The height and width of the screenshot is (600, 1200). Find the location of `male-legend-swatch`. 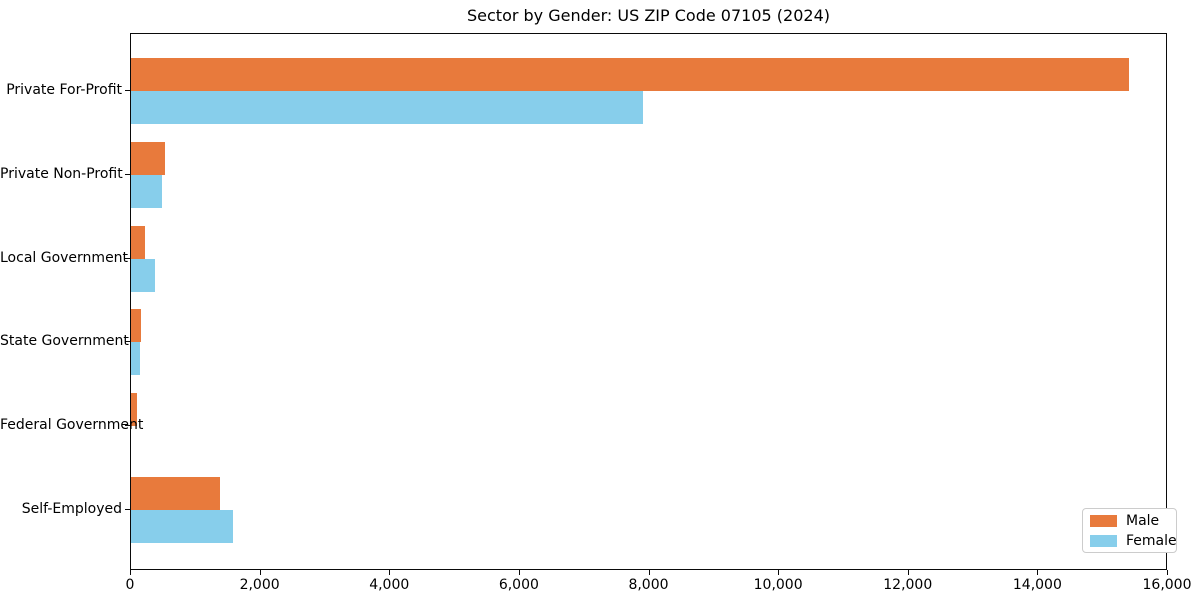

male-legend-swatch is located at coordinates (1103, 520).